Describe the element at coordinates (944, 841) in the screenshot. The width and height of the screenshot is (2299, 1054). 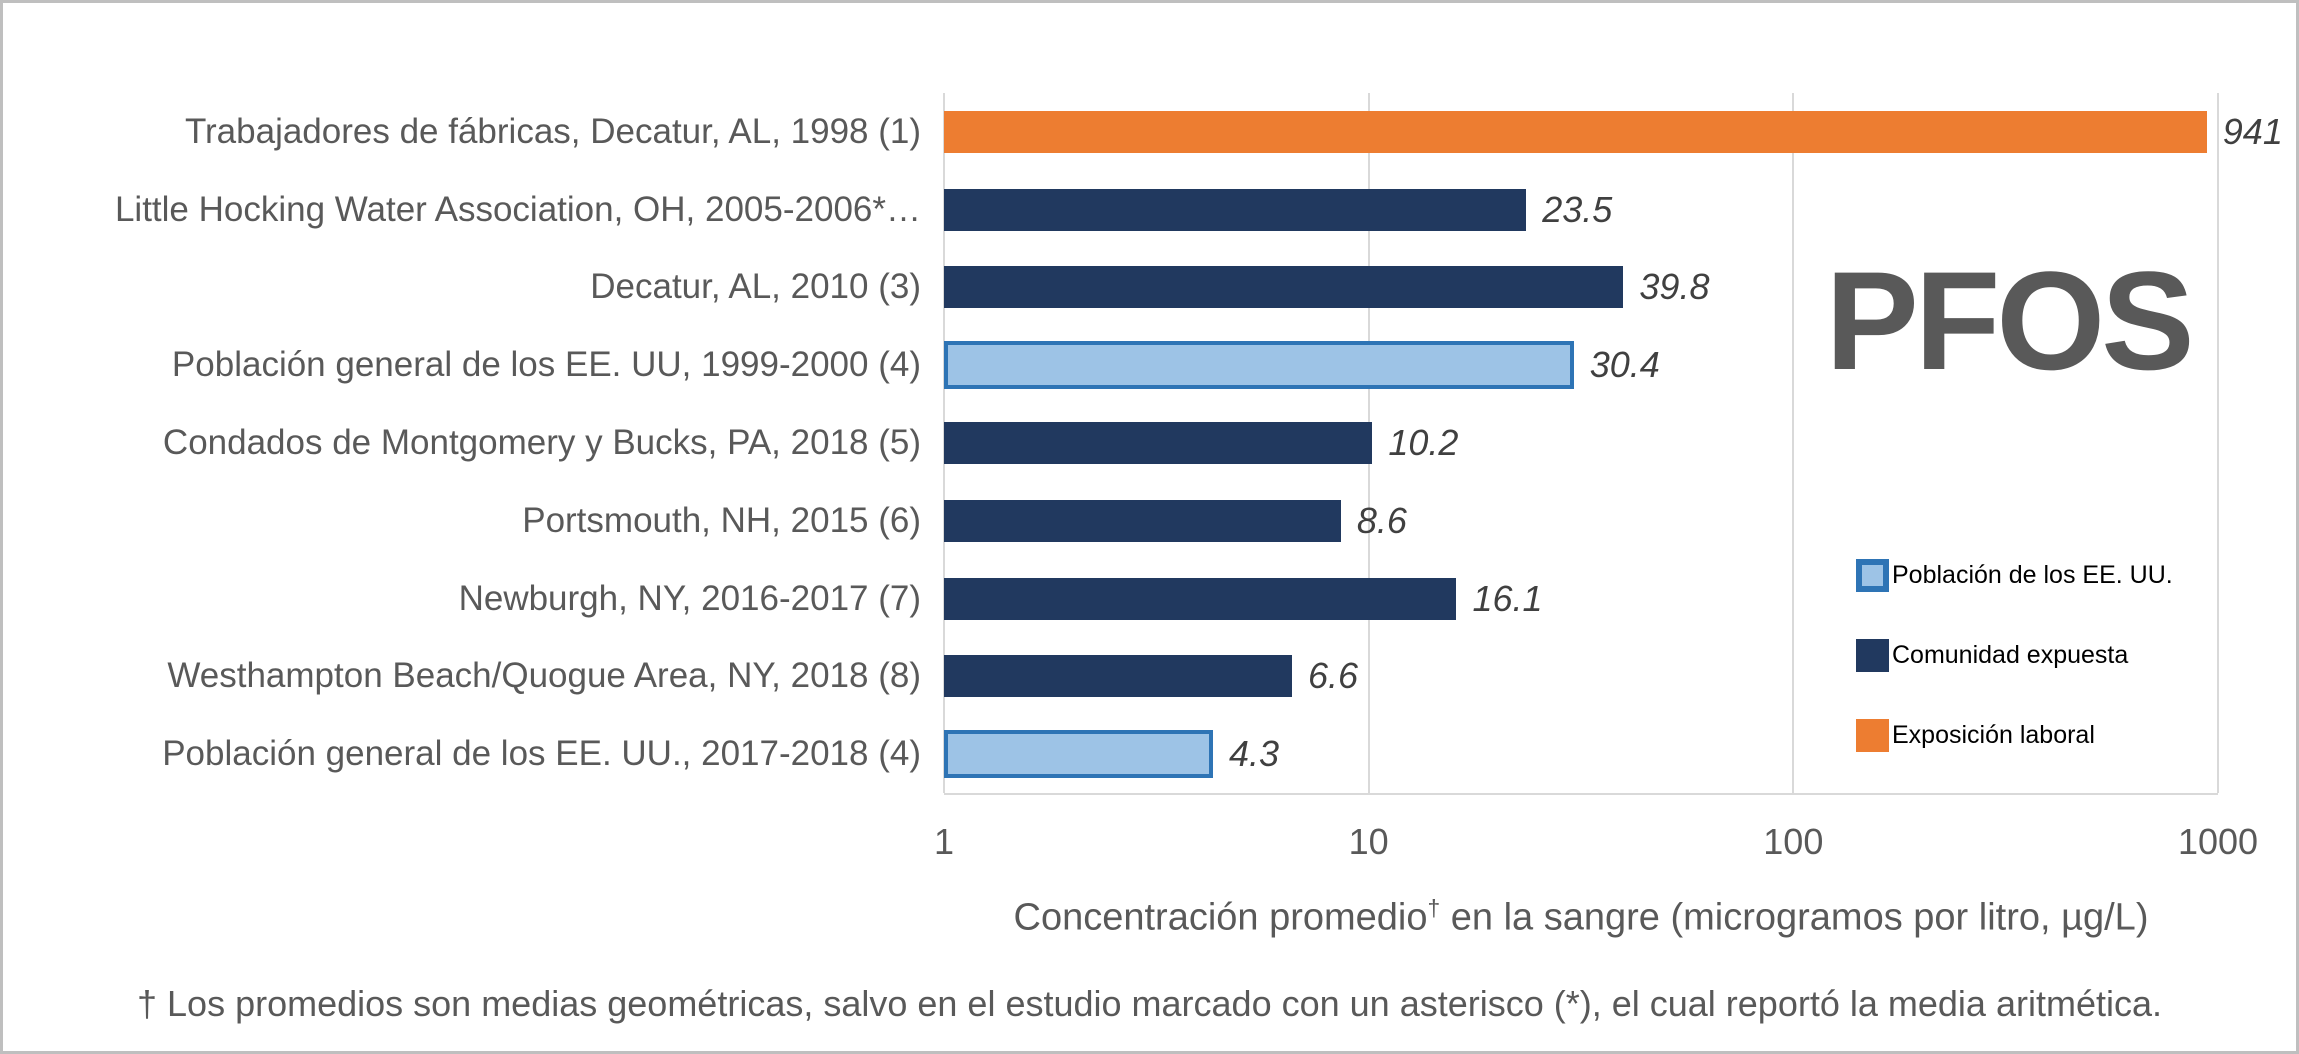
I see `tick-label-1: 1` at that location.